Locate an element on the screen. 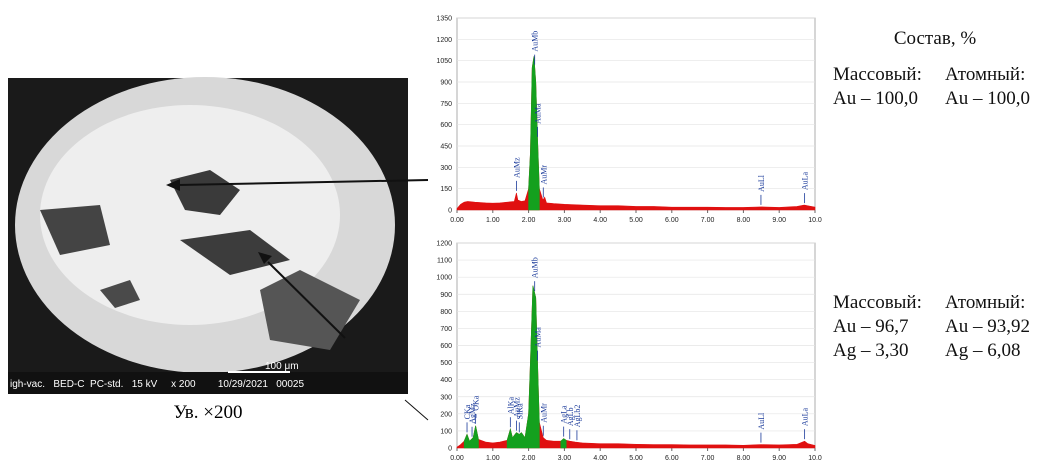 This screenshot has height=465, width=1054. y-tick-label: 400 is located at coordinates (446, 380).